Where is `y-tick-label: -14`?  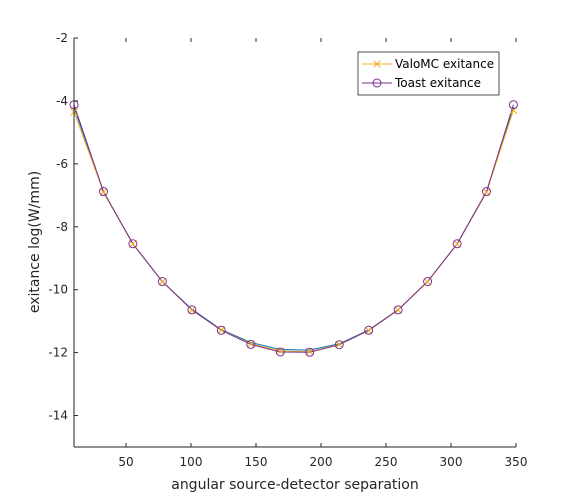 y-tick-label: -14 is located at coordinates (58, 416).